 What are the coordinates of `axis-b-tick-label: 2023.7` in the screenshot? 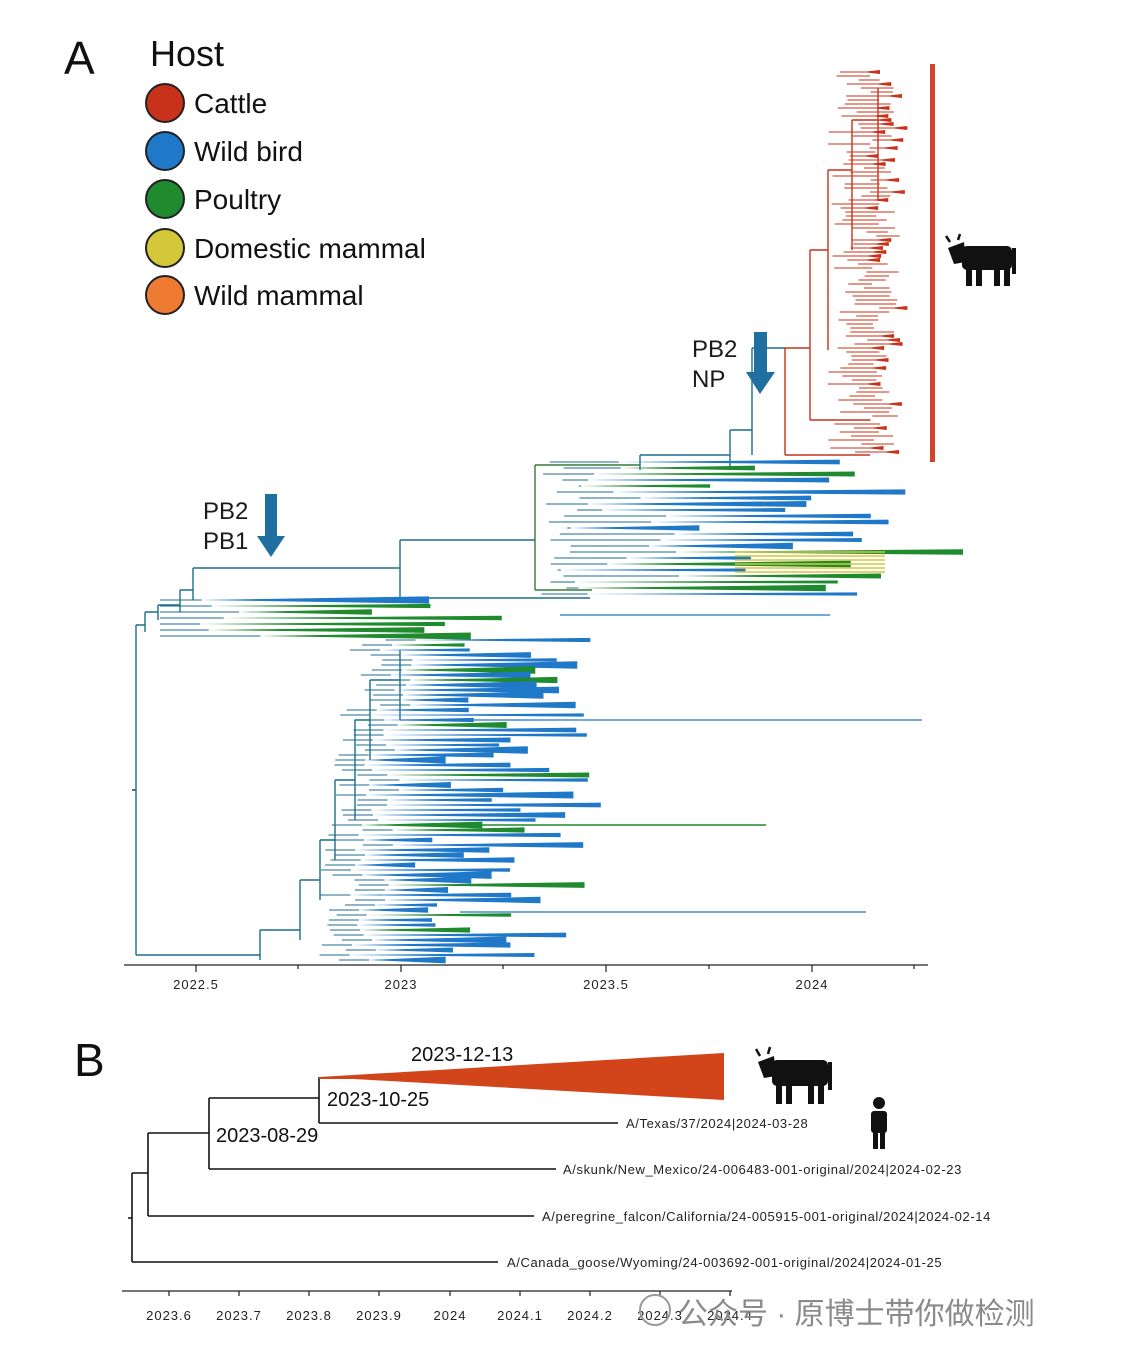 It's located at (239, 1315).